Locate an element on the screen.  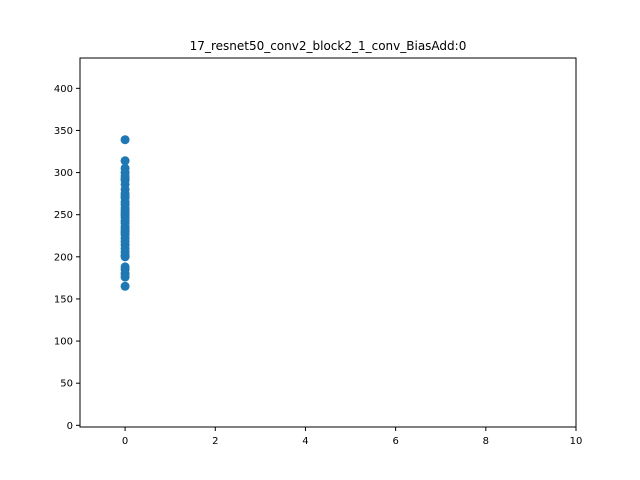
y-tick-label: 50 is located at coordinates (66, 384).